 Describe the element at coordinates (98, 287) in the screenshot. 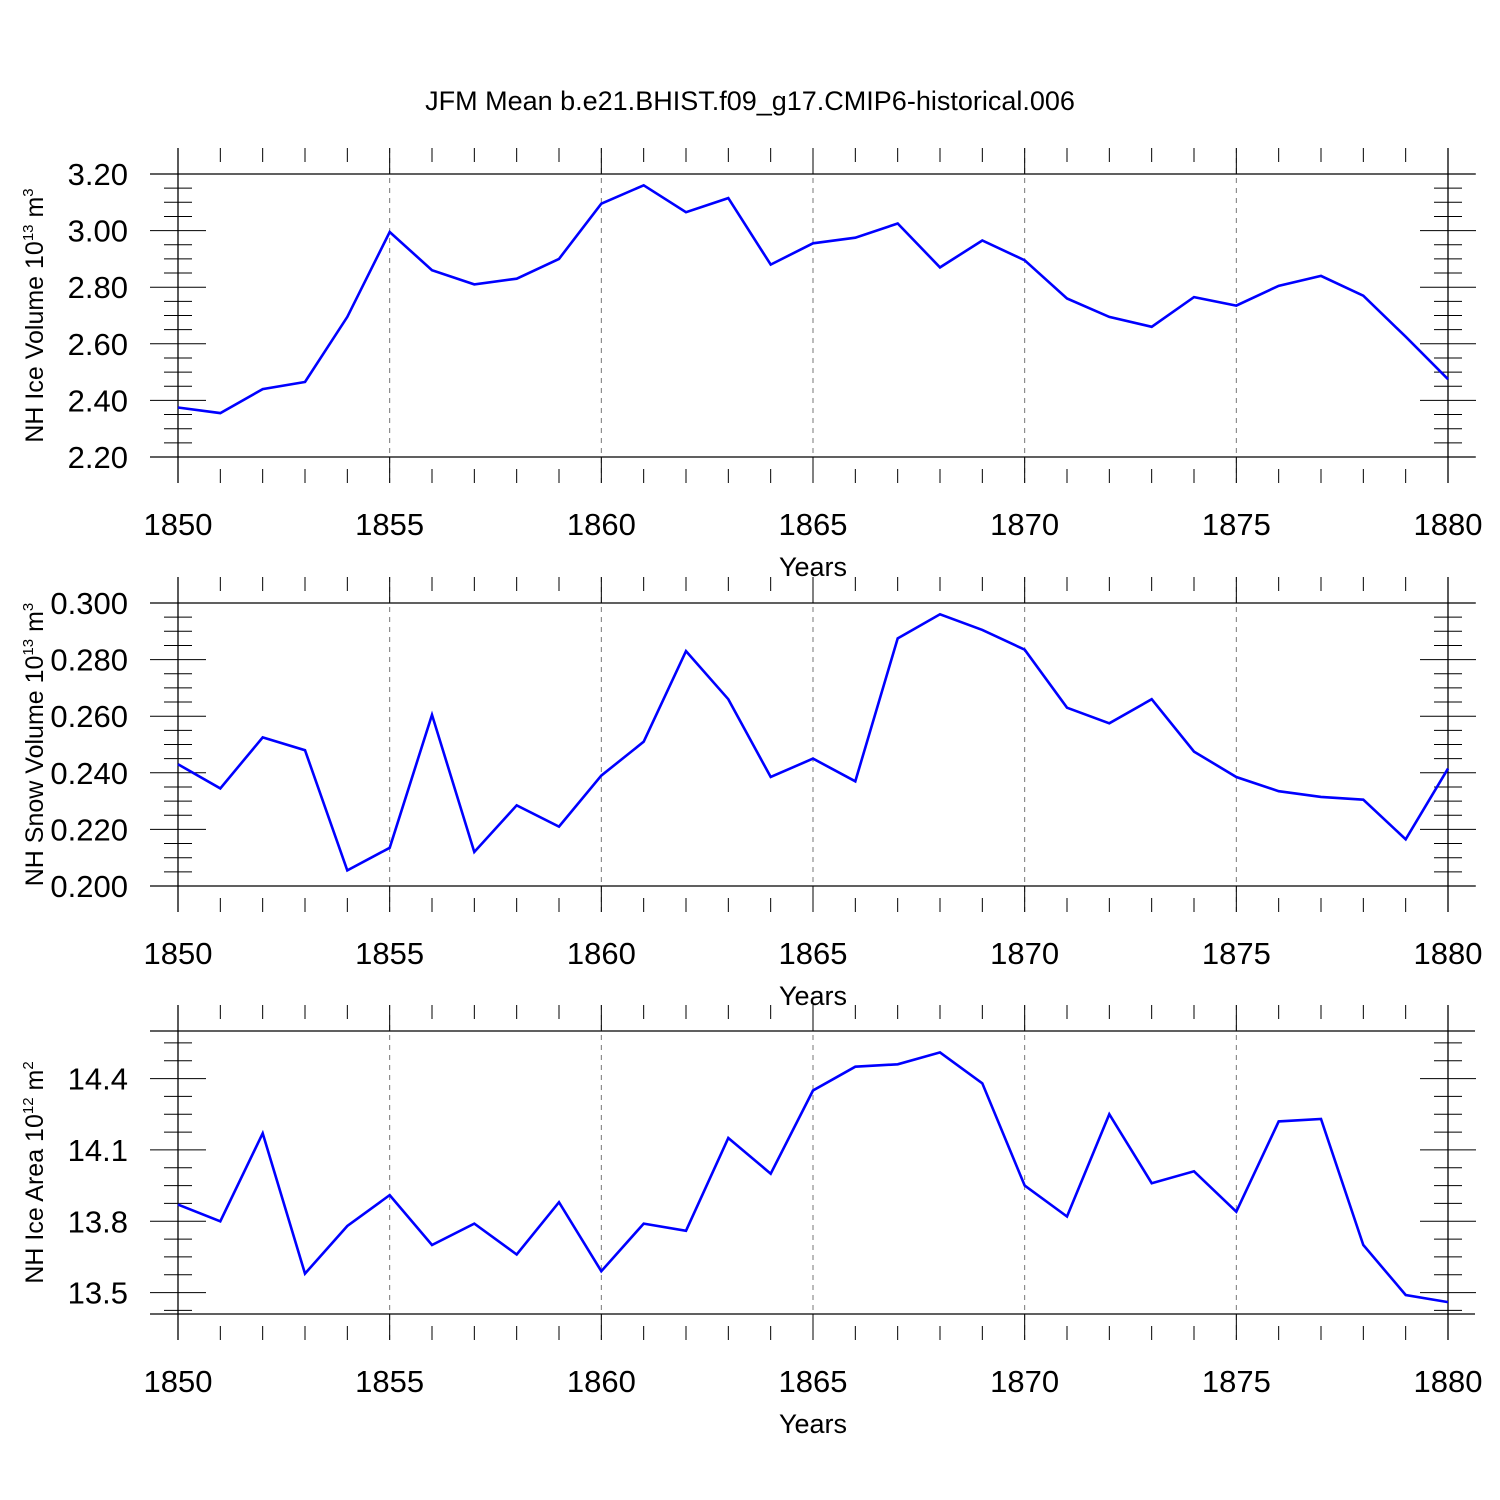

I see `y-tick-label: 2.80` at that location.